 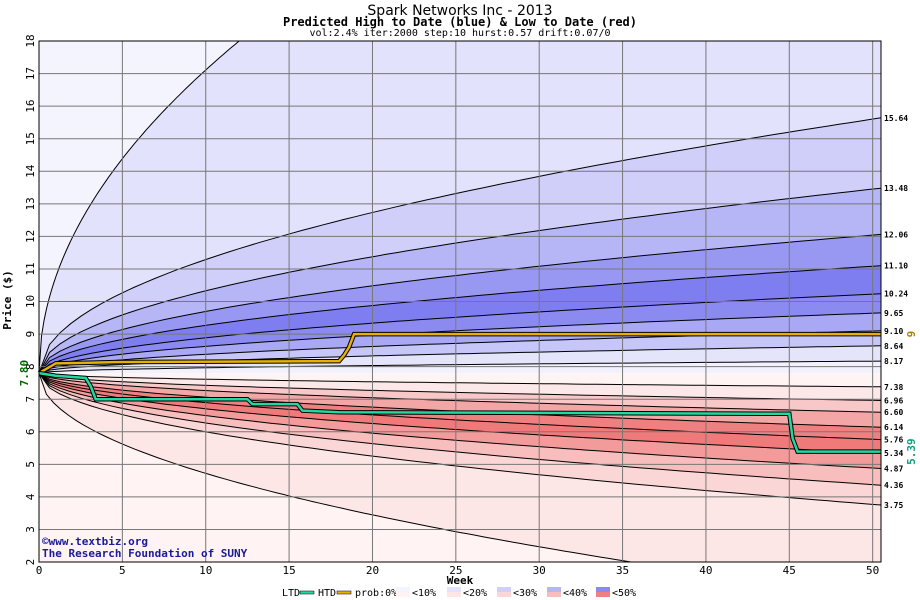 I want to click on x-tick-label: 10, so click(x=205, y=570).